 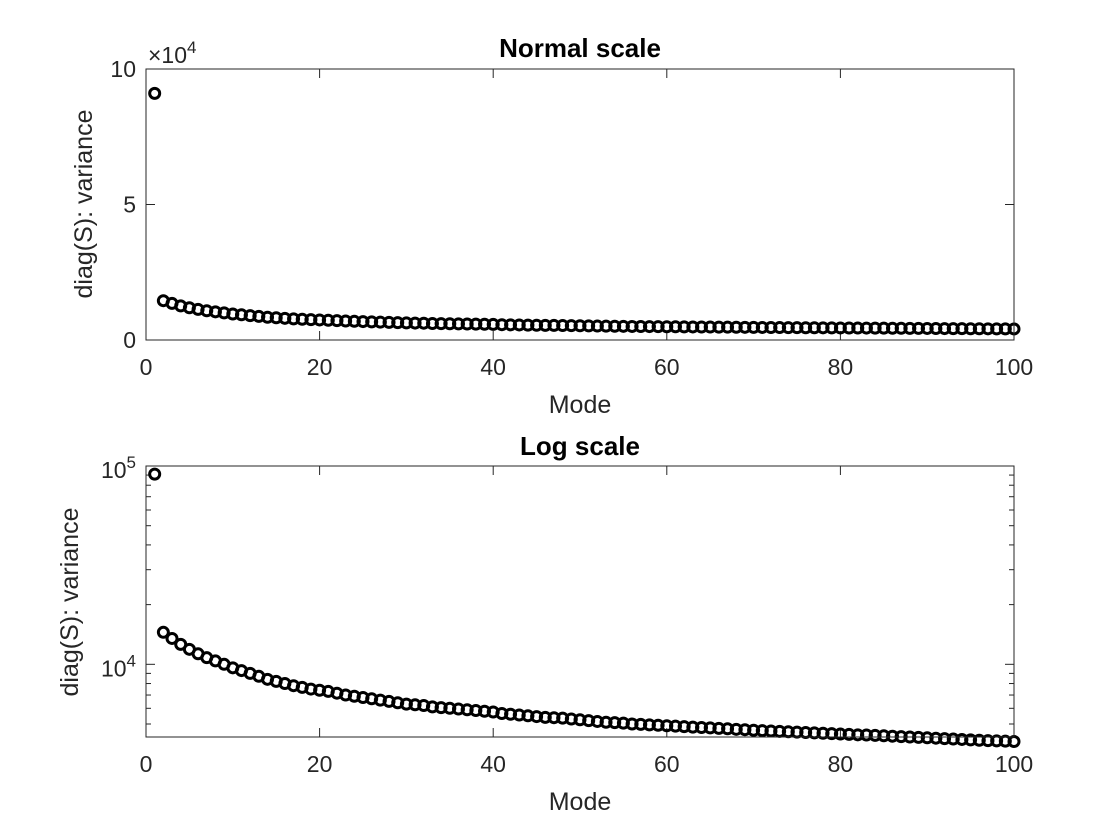 What do you see at coordinates (580, 48) in the screenshot?
I see `chart-title: Normal scale` at bounding box center [580, 48].